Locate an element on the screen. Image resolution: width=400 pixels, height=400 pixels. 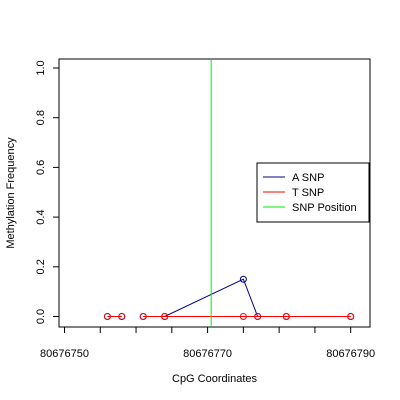
x-tick-label: 80676750 is located at coordinates (64, 354).